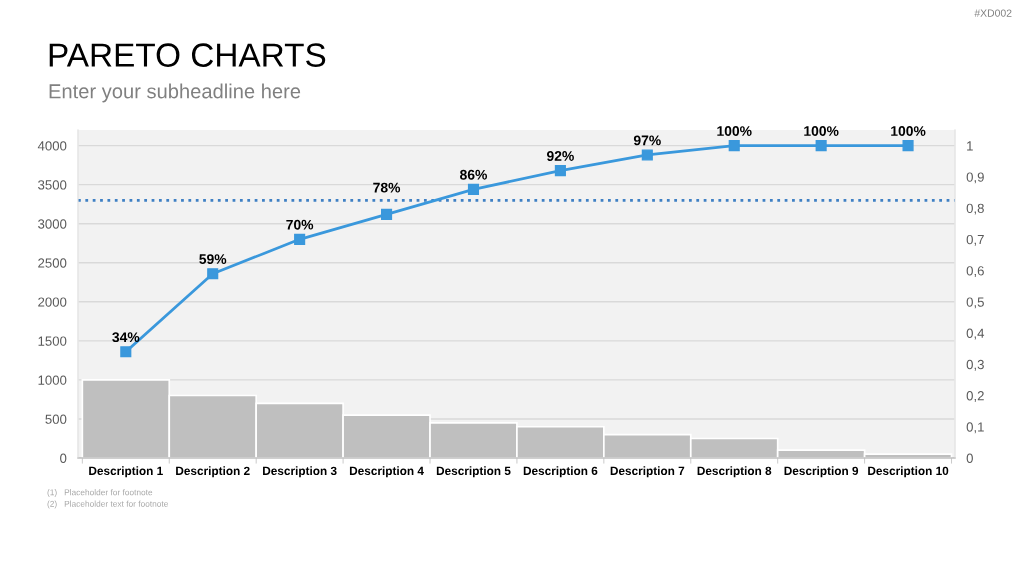 The image size is (1024, 576). What do you see at coordinates (126, 337) in the screenshot?
I see `data-label: 34%` at bounding box center [126, 337].